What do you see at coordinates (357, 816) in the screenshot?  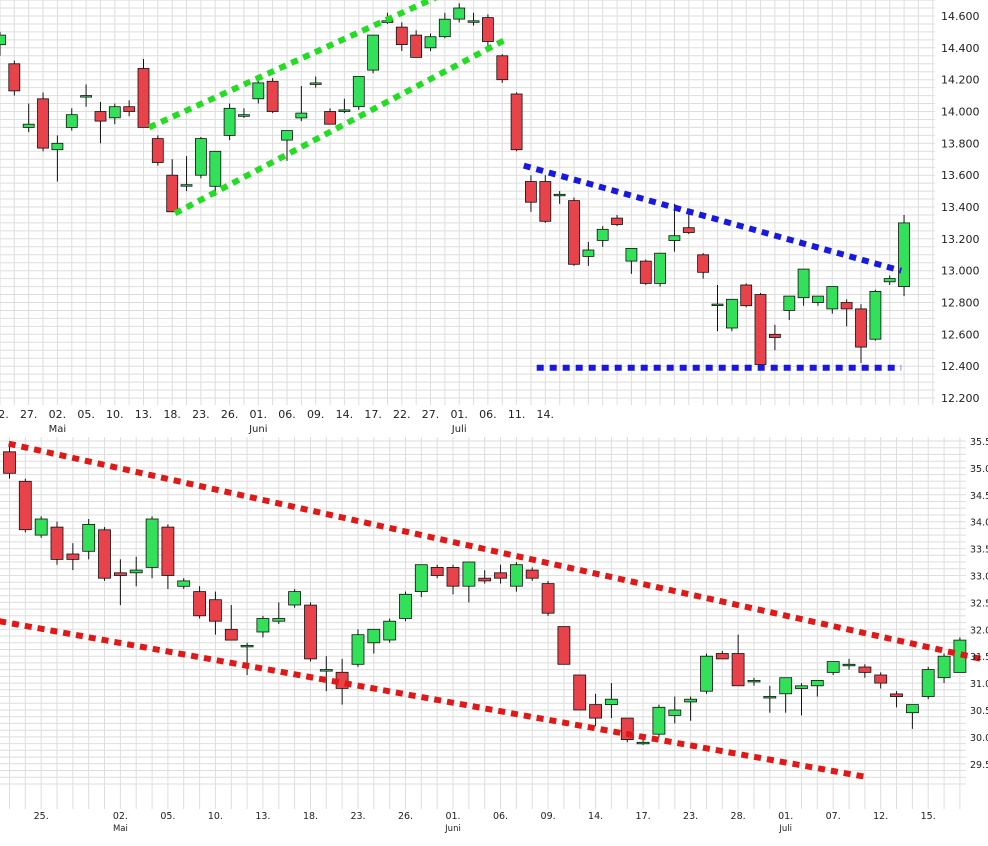 I see `x-tick-label: 23.` at bounding box center [357, 816].